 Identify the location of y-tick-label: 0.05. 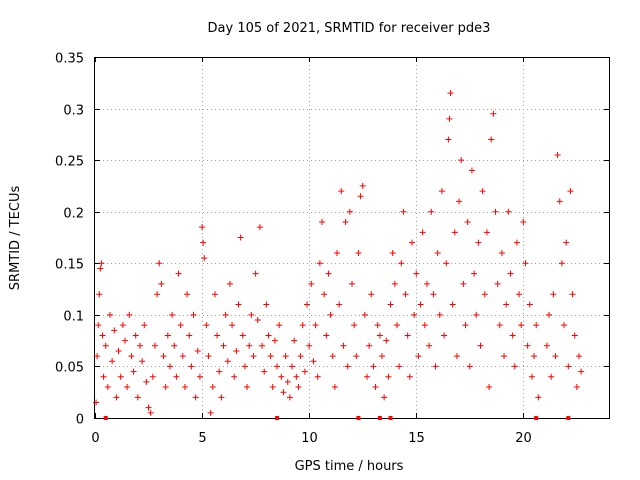
(69, 368).